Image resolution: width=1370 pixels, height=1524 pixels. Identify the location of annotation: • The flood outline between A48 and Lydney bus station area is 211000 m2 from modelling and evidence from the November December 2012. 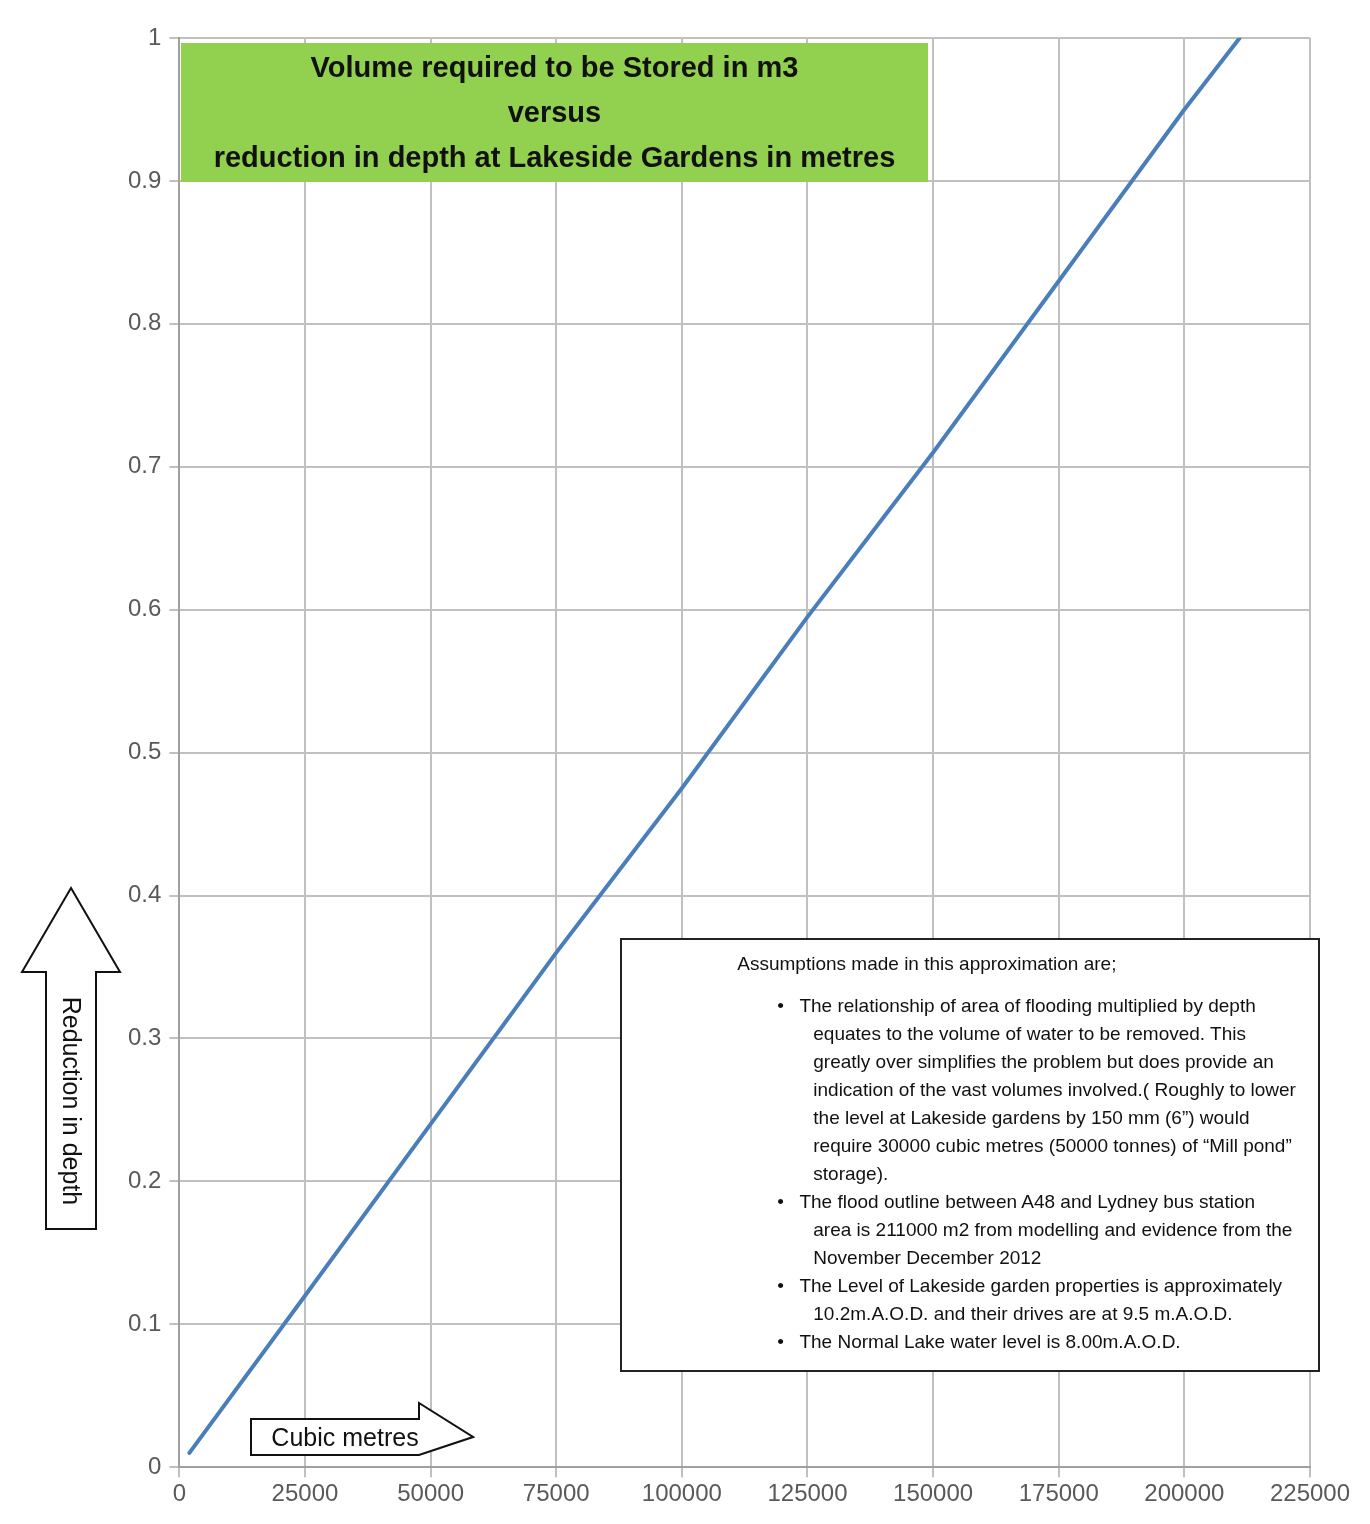
(1035, 1230).